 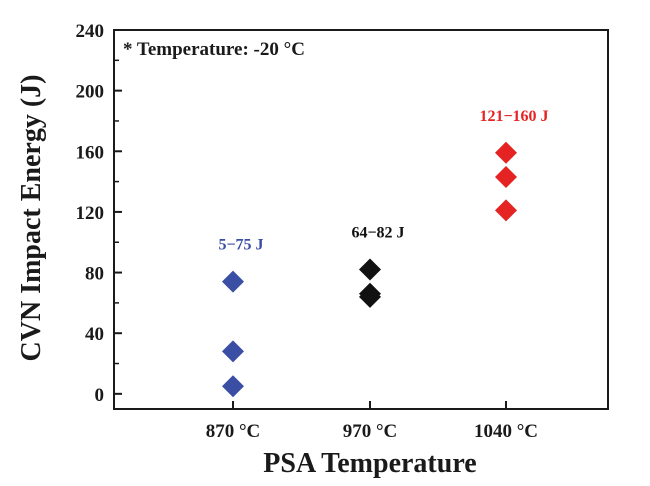 What do you see at coordinates (90, 92) in the screenshot?
I see `y-tick-label: 200` at bounding box center [90, 92].